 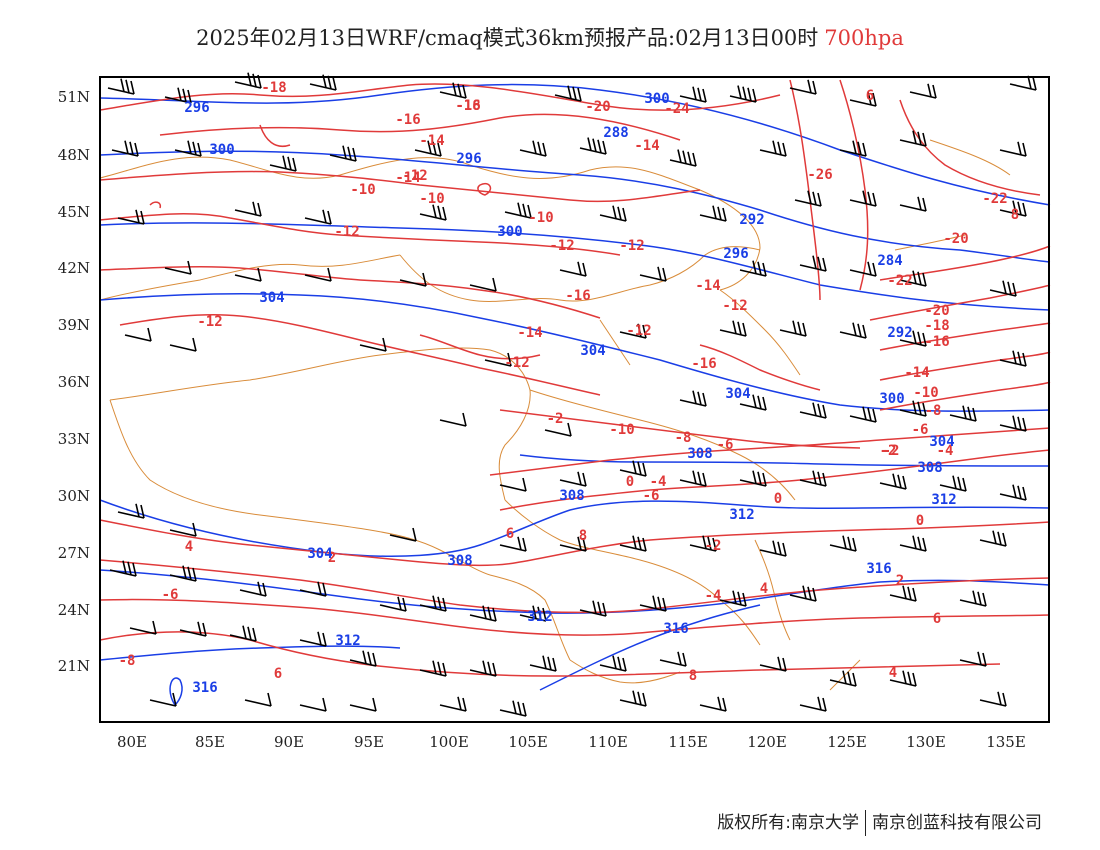 I want to click on height-label: 288, so click(x=615, y=133).